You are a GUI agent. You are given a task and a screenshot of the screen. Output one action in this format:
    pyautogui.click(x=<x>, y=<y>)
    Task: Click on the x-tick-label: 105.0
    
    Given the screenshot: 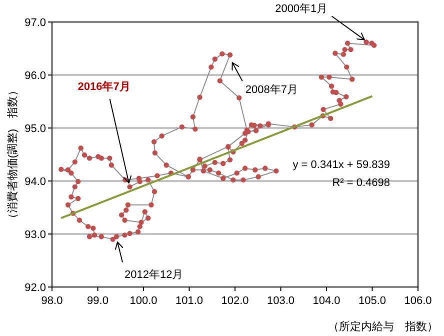 What is the action you would take?
    pyautogui.click(x=372, y=301)
    